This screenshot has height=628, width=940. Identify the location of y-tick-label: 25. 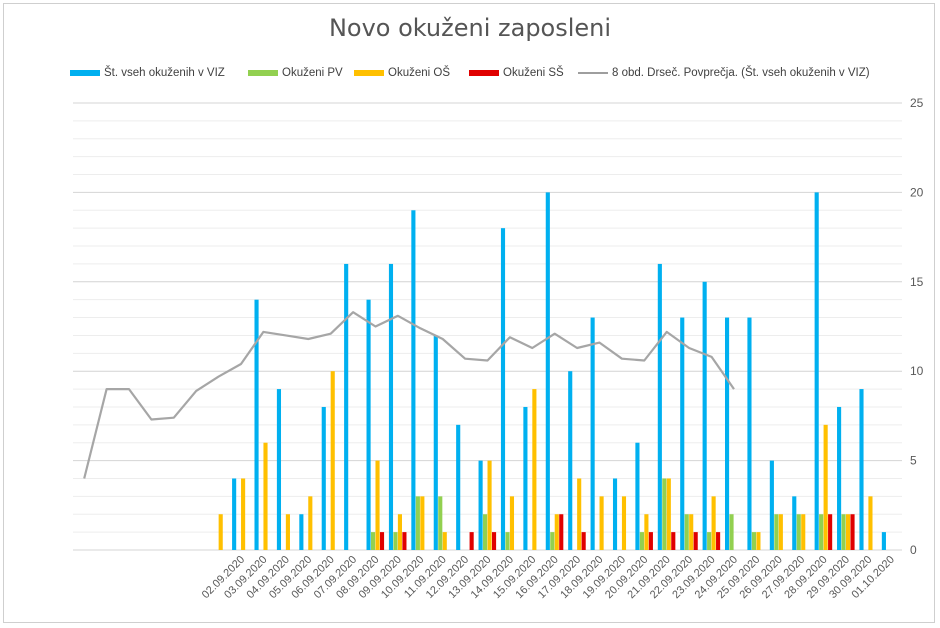
(917, 103).